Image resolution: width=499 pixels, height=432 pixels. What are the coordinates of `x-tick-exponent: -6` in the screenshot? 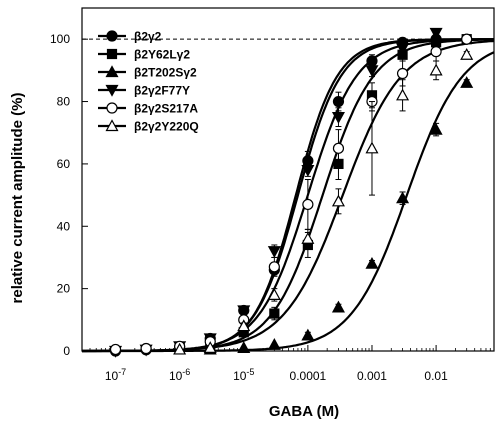 It's located at (186, 372).